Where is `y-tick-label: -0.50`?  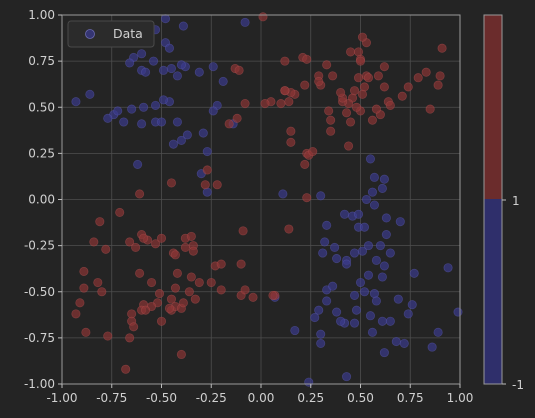 y-tick-label: -0.50 is located at coordinates (39, 292).